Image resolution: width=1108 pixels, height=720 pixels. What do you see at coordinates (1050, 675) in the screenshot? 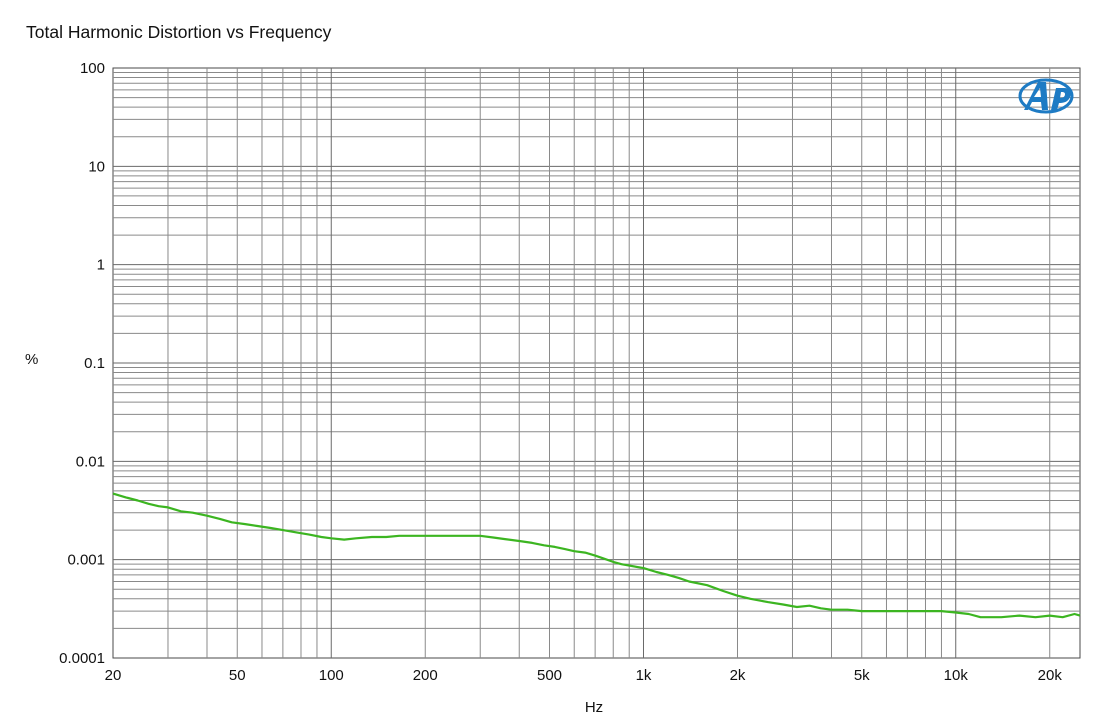
I see `x-tick-label: 20k` at bounding box center [1050, 675].